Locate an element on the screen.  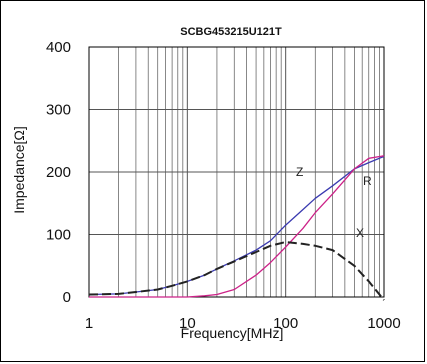
y-tick-label: 400 is located at coordinates (58, 47).